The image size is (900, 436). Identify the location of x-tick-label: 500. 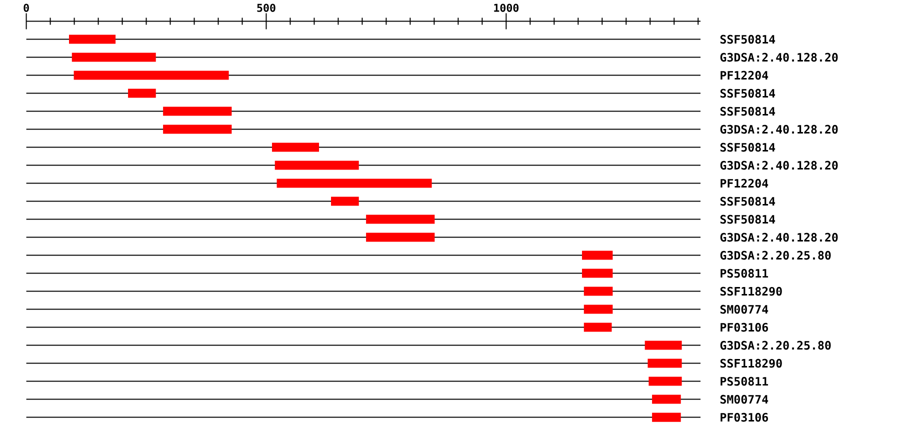
(266, 8).